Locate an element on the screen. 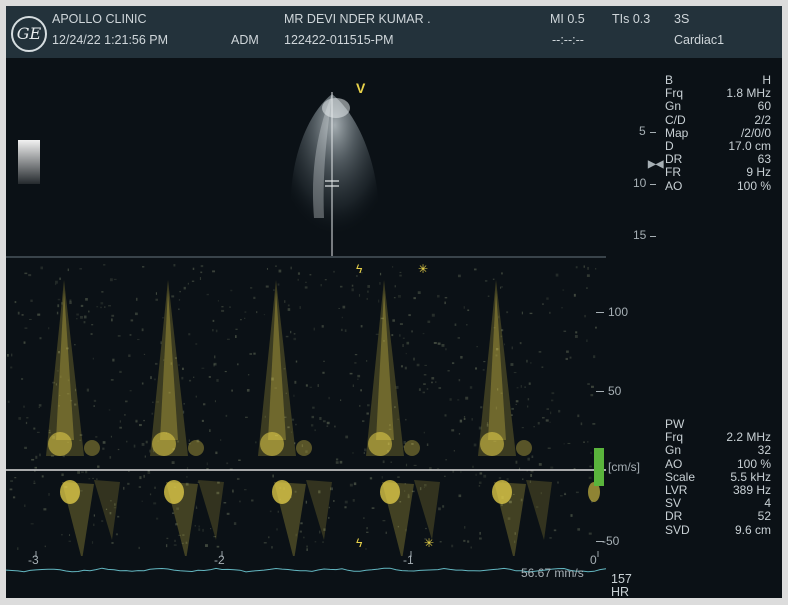 The image size is (788, 605). clinic-name: APOLLO CLINIC is located at coordinates (99, 19).